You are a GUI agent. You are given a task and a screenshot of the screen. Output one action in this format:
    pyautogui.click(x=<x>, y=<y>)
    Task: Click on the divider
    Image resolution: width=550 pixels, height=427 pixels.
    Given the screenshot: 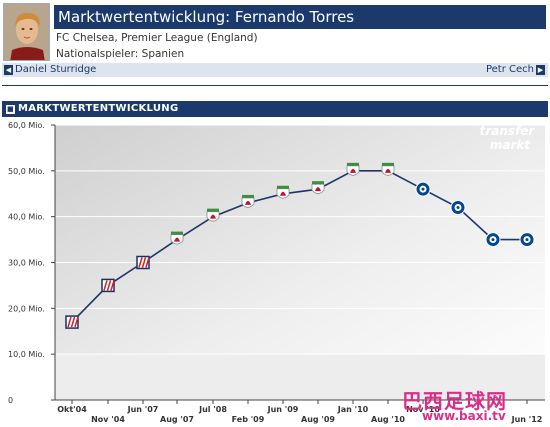 What is the action you would take?
    pyautogui.click(x=275, y=85)
    